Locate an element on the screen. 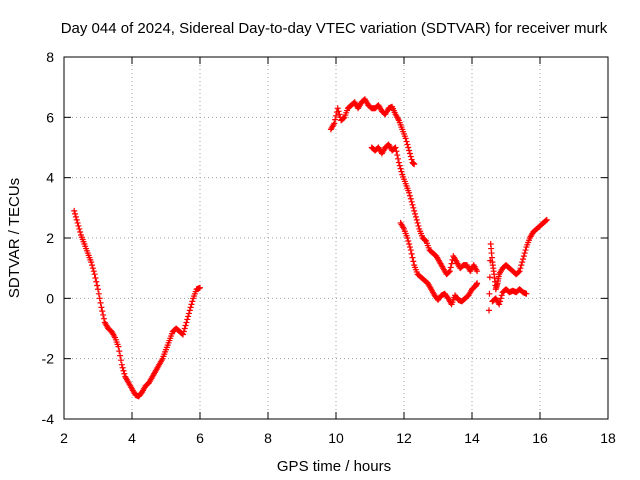  x-axis-label: GPS time / hours is located at coordinates (334, 466).